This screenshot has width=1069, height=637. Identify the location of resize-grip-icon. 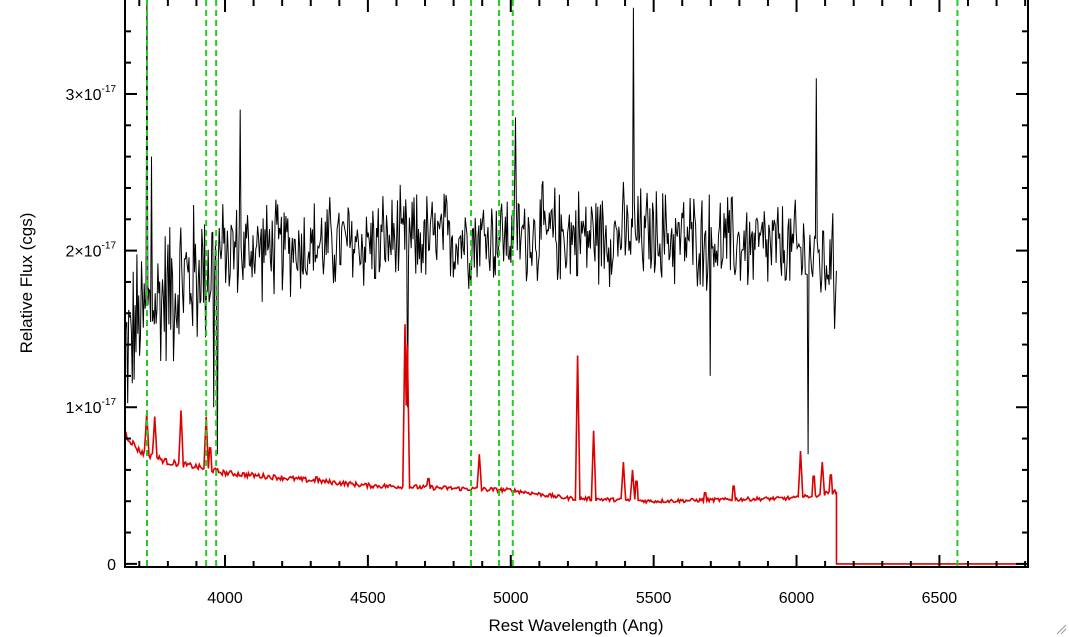
(1061, 629).